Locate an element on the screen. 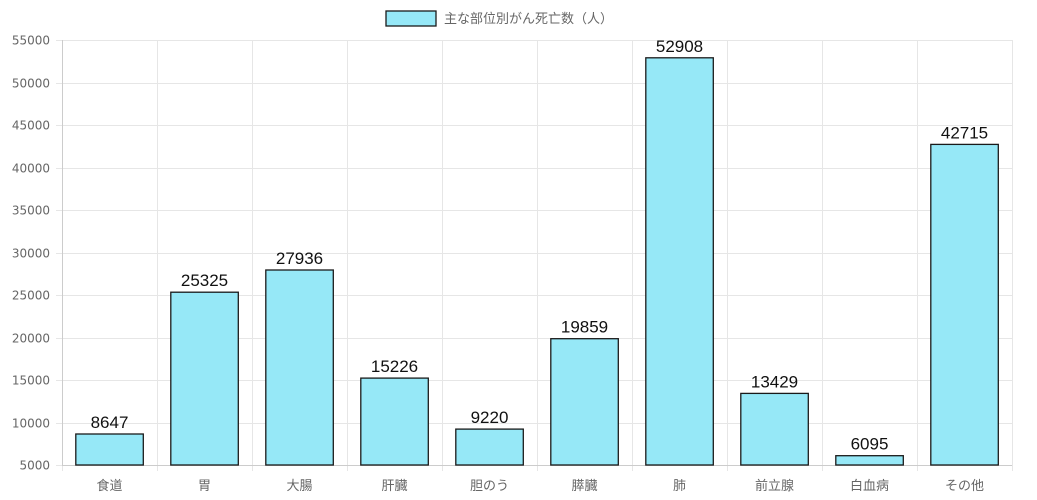  x-tick-label: 大腸 is located at coordinates (299, 486).